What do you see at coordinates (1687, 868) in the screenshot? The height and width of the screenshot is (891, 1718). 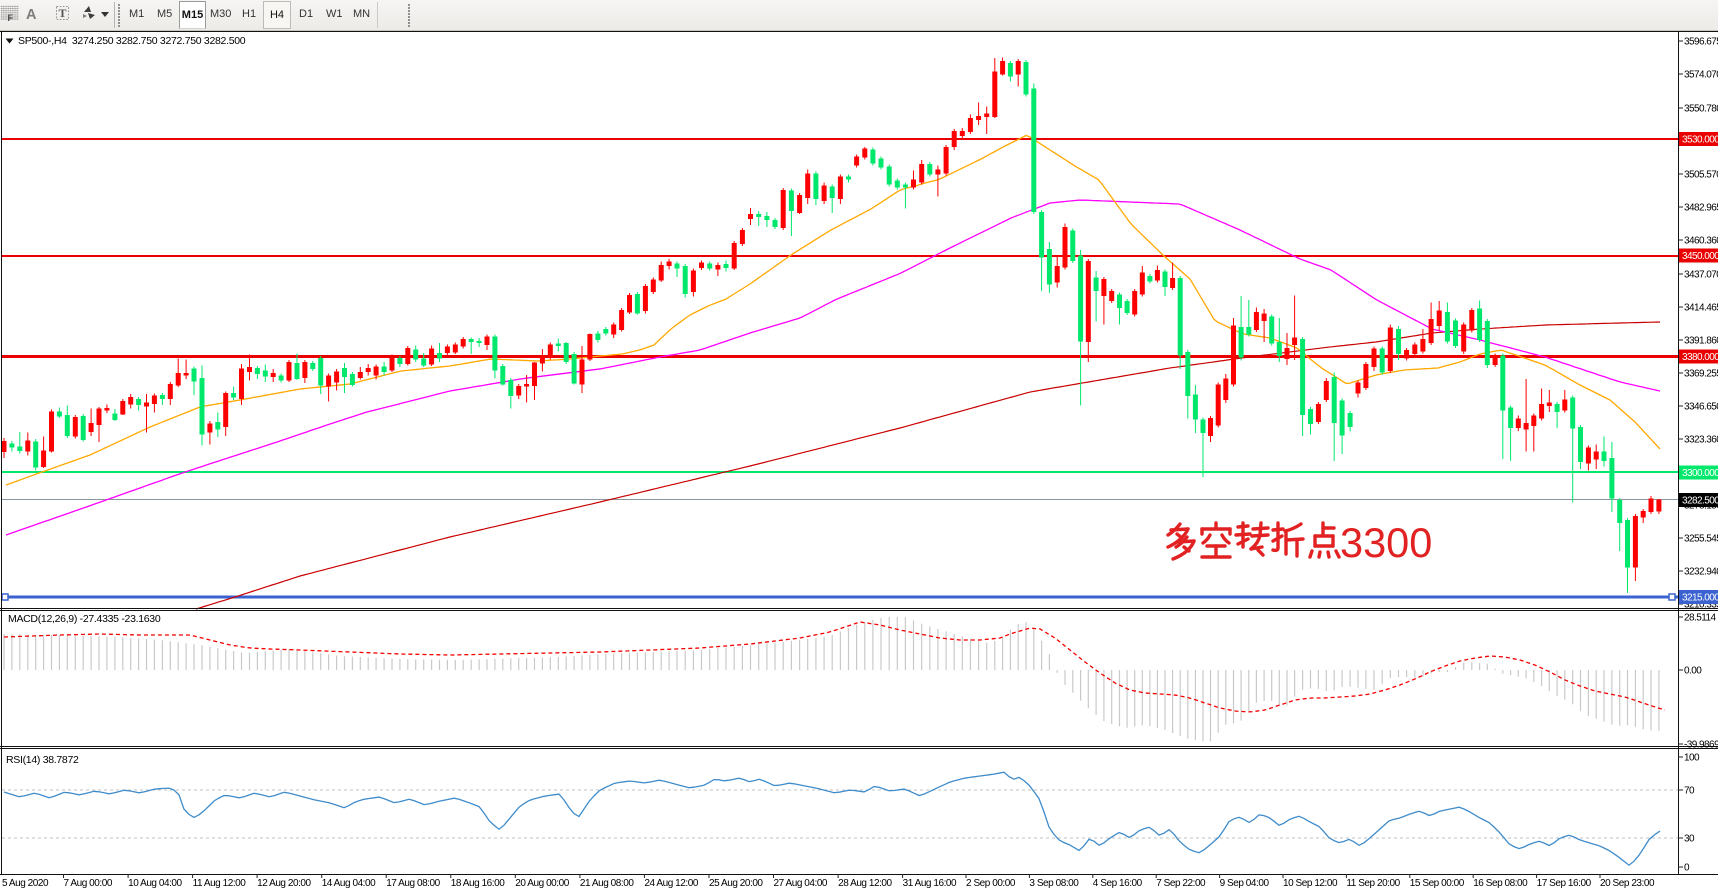 I see `svg-text: 0` at bounding box center [1687, 868].